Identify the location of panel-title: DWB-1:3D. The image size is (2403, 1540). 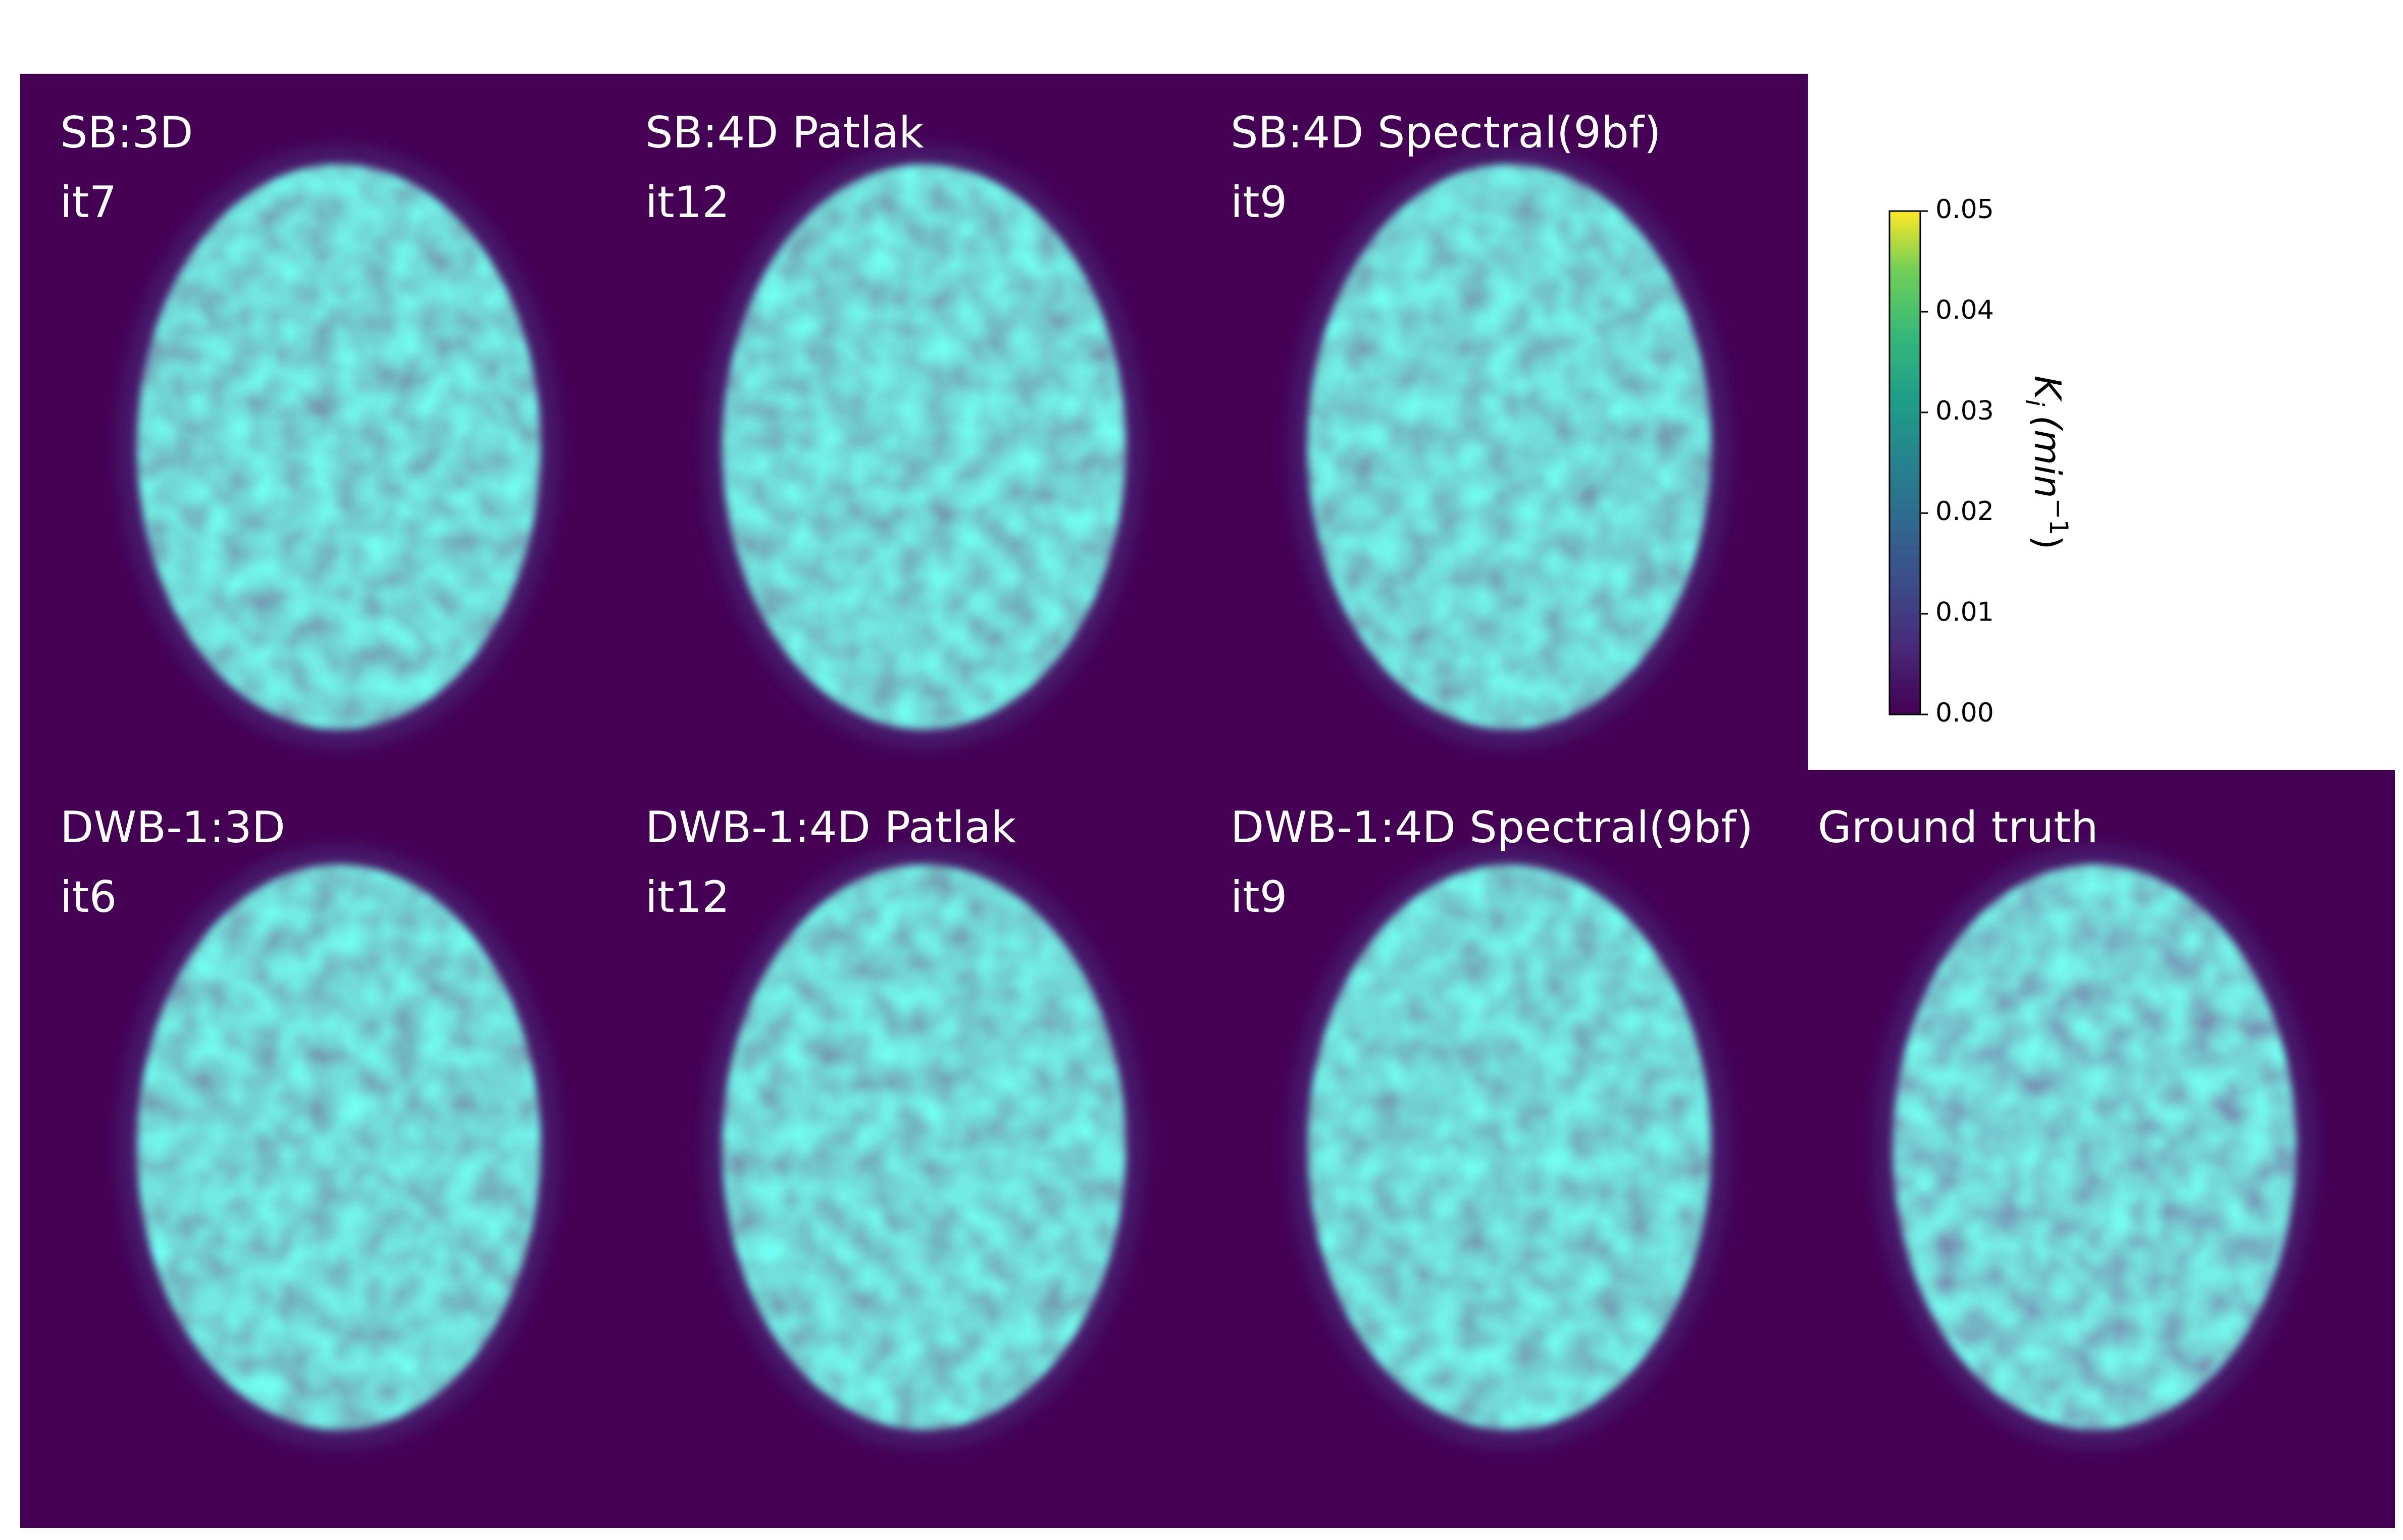
(172, 828).